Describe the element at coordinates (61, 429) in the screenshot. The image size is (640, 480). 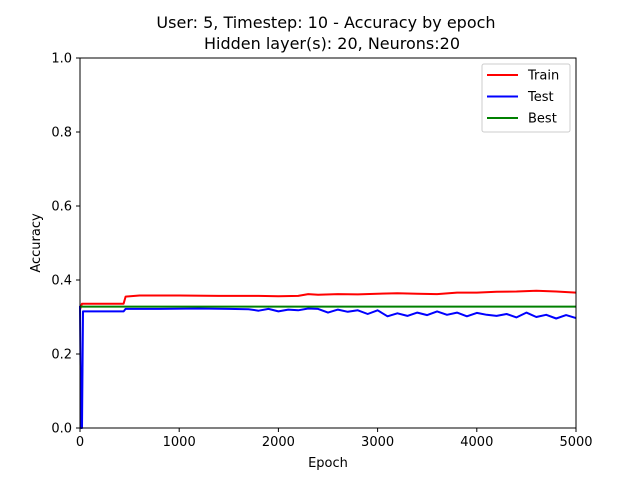
I see `y-tick-label: 0.0` at that location.